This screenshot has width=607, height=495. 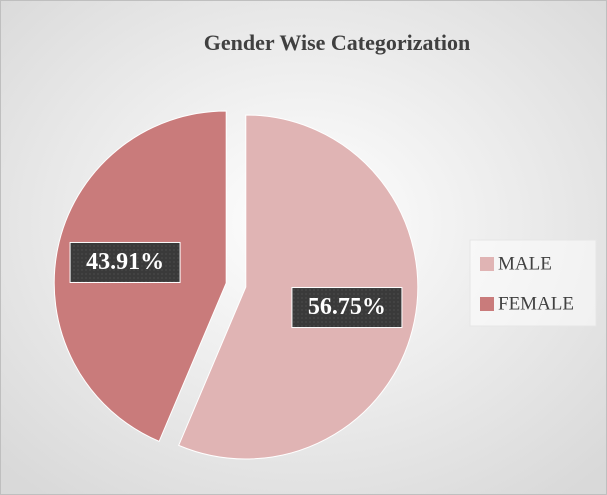 What do you see at coordinates (525, 263) in the screenshot?
I see `legend-label: MALE` at bounding box center [525, 263].